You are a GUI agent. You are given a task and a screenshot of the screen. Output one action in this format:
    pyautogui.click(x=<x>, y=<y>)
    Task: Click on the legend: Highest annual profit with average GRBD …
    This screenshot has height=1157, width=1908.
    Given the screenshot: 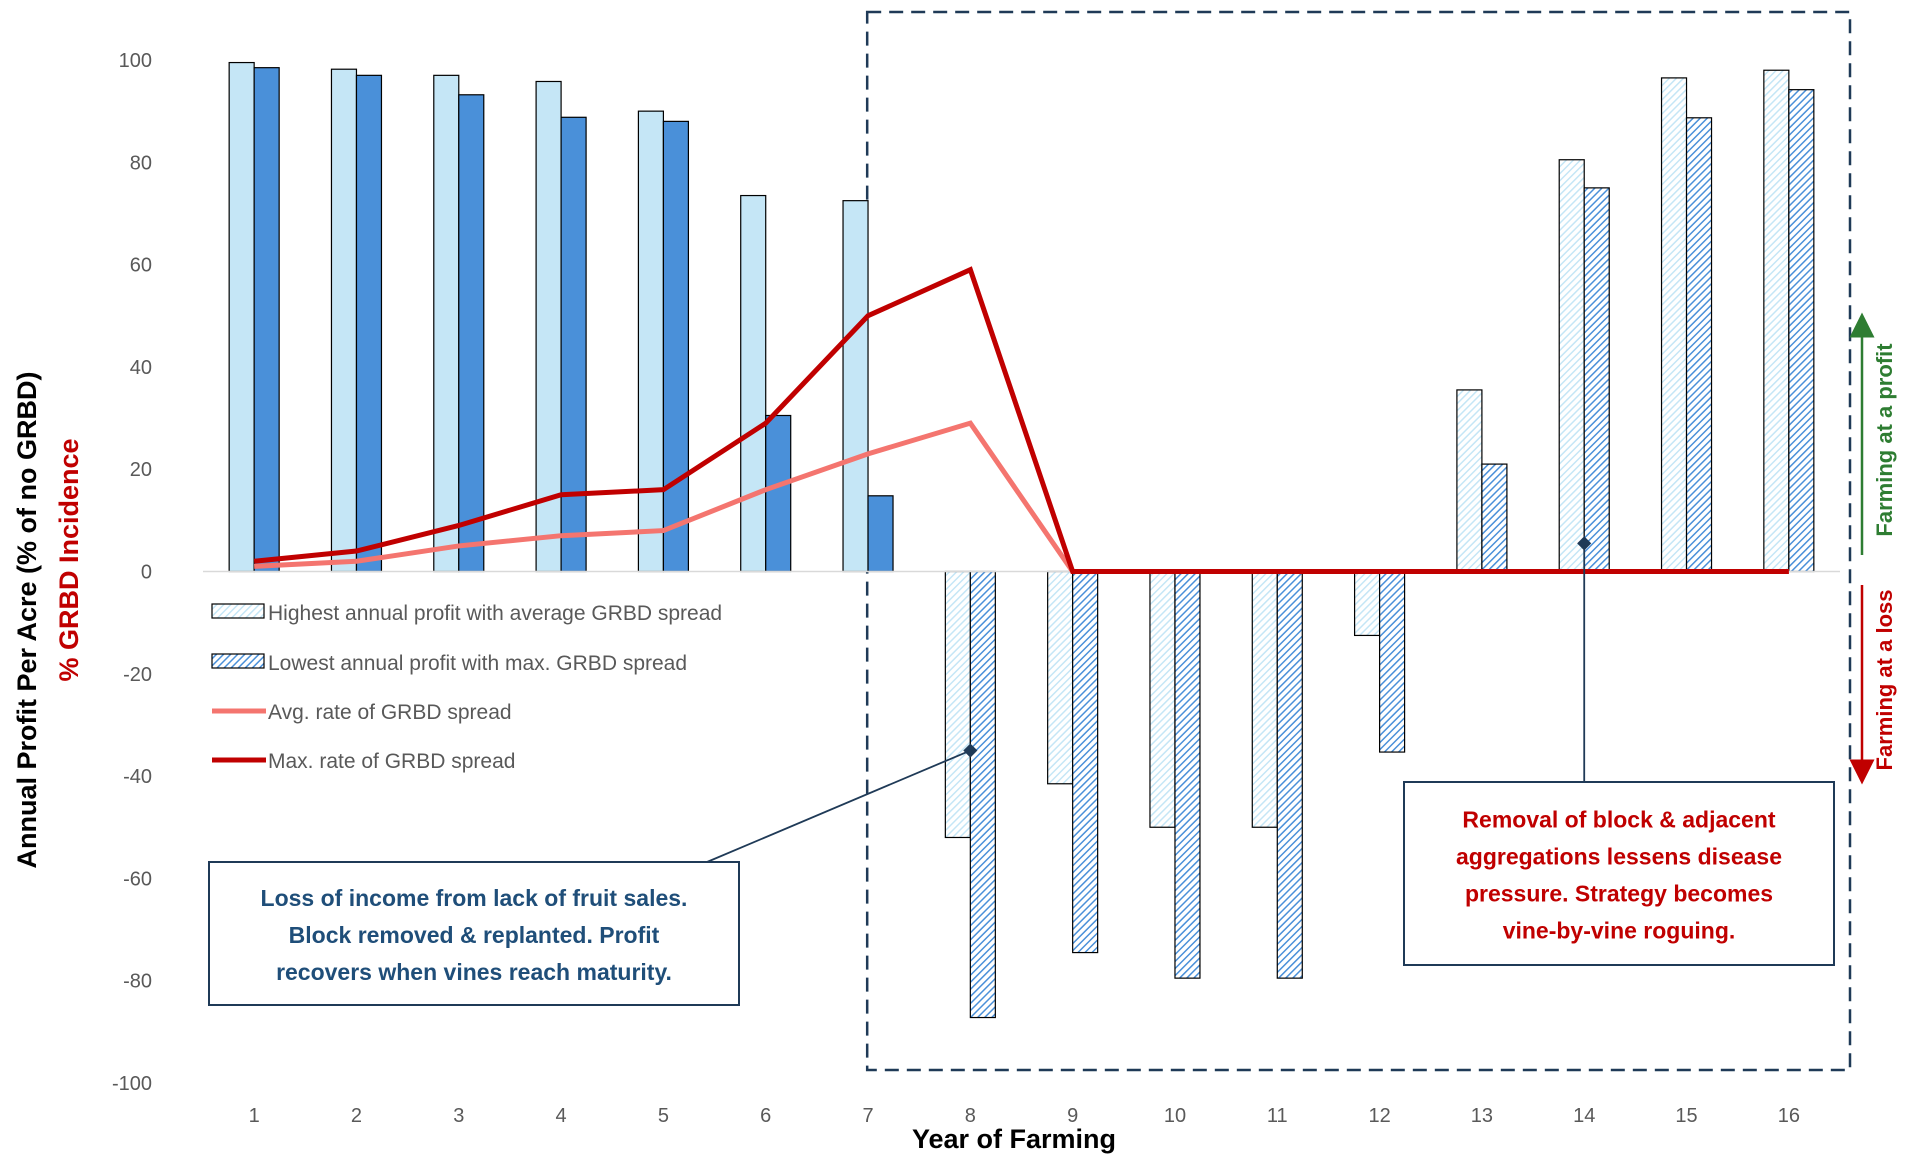 What is the action you would take?
    pyautogui.click(x=466, y=687)
    